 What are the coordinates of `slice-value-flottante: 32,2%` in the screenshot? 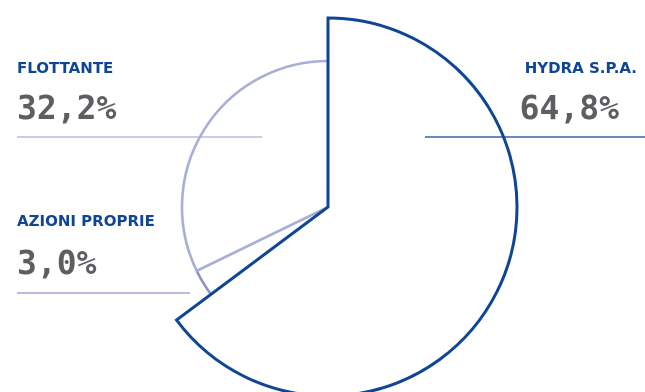 It's located at (67, 107).